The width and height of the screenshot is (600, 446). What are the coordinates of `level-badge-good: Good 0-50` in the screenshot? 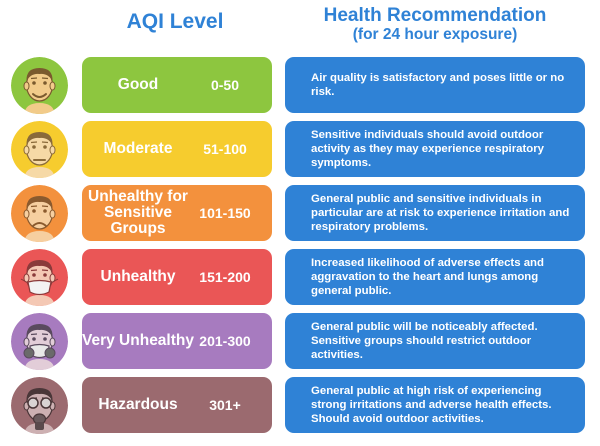 It's located at (177, 85).